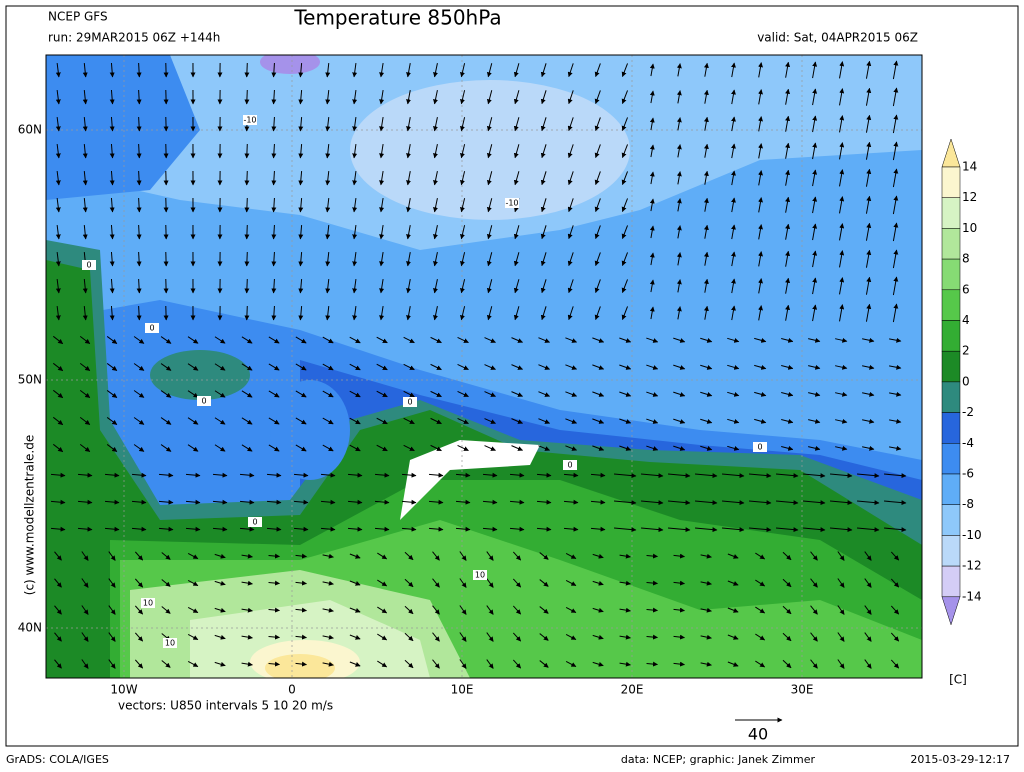 The width and height of the screenshot is (1024, 772). What do you see at coordinates (960, 759) in the screenshot?
I see `timestamp: 2015-03-29-12:17` at bounding box center [960, 759].